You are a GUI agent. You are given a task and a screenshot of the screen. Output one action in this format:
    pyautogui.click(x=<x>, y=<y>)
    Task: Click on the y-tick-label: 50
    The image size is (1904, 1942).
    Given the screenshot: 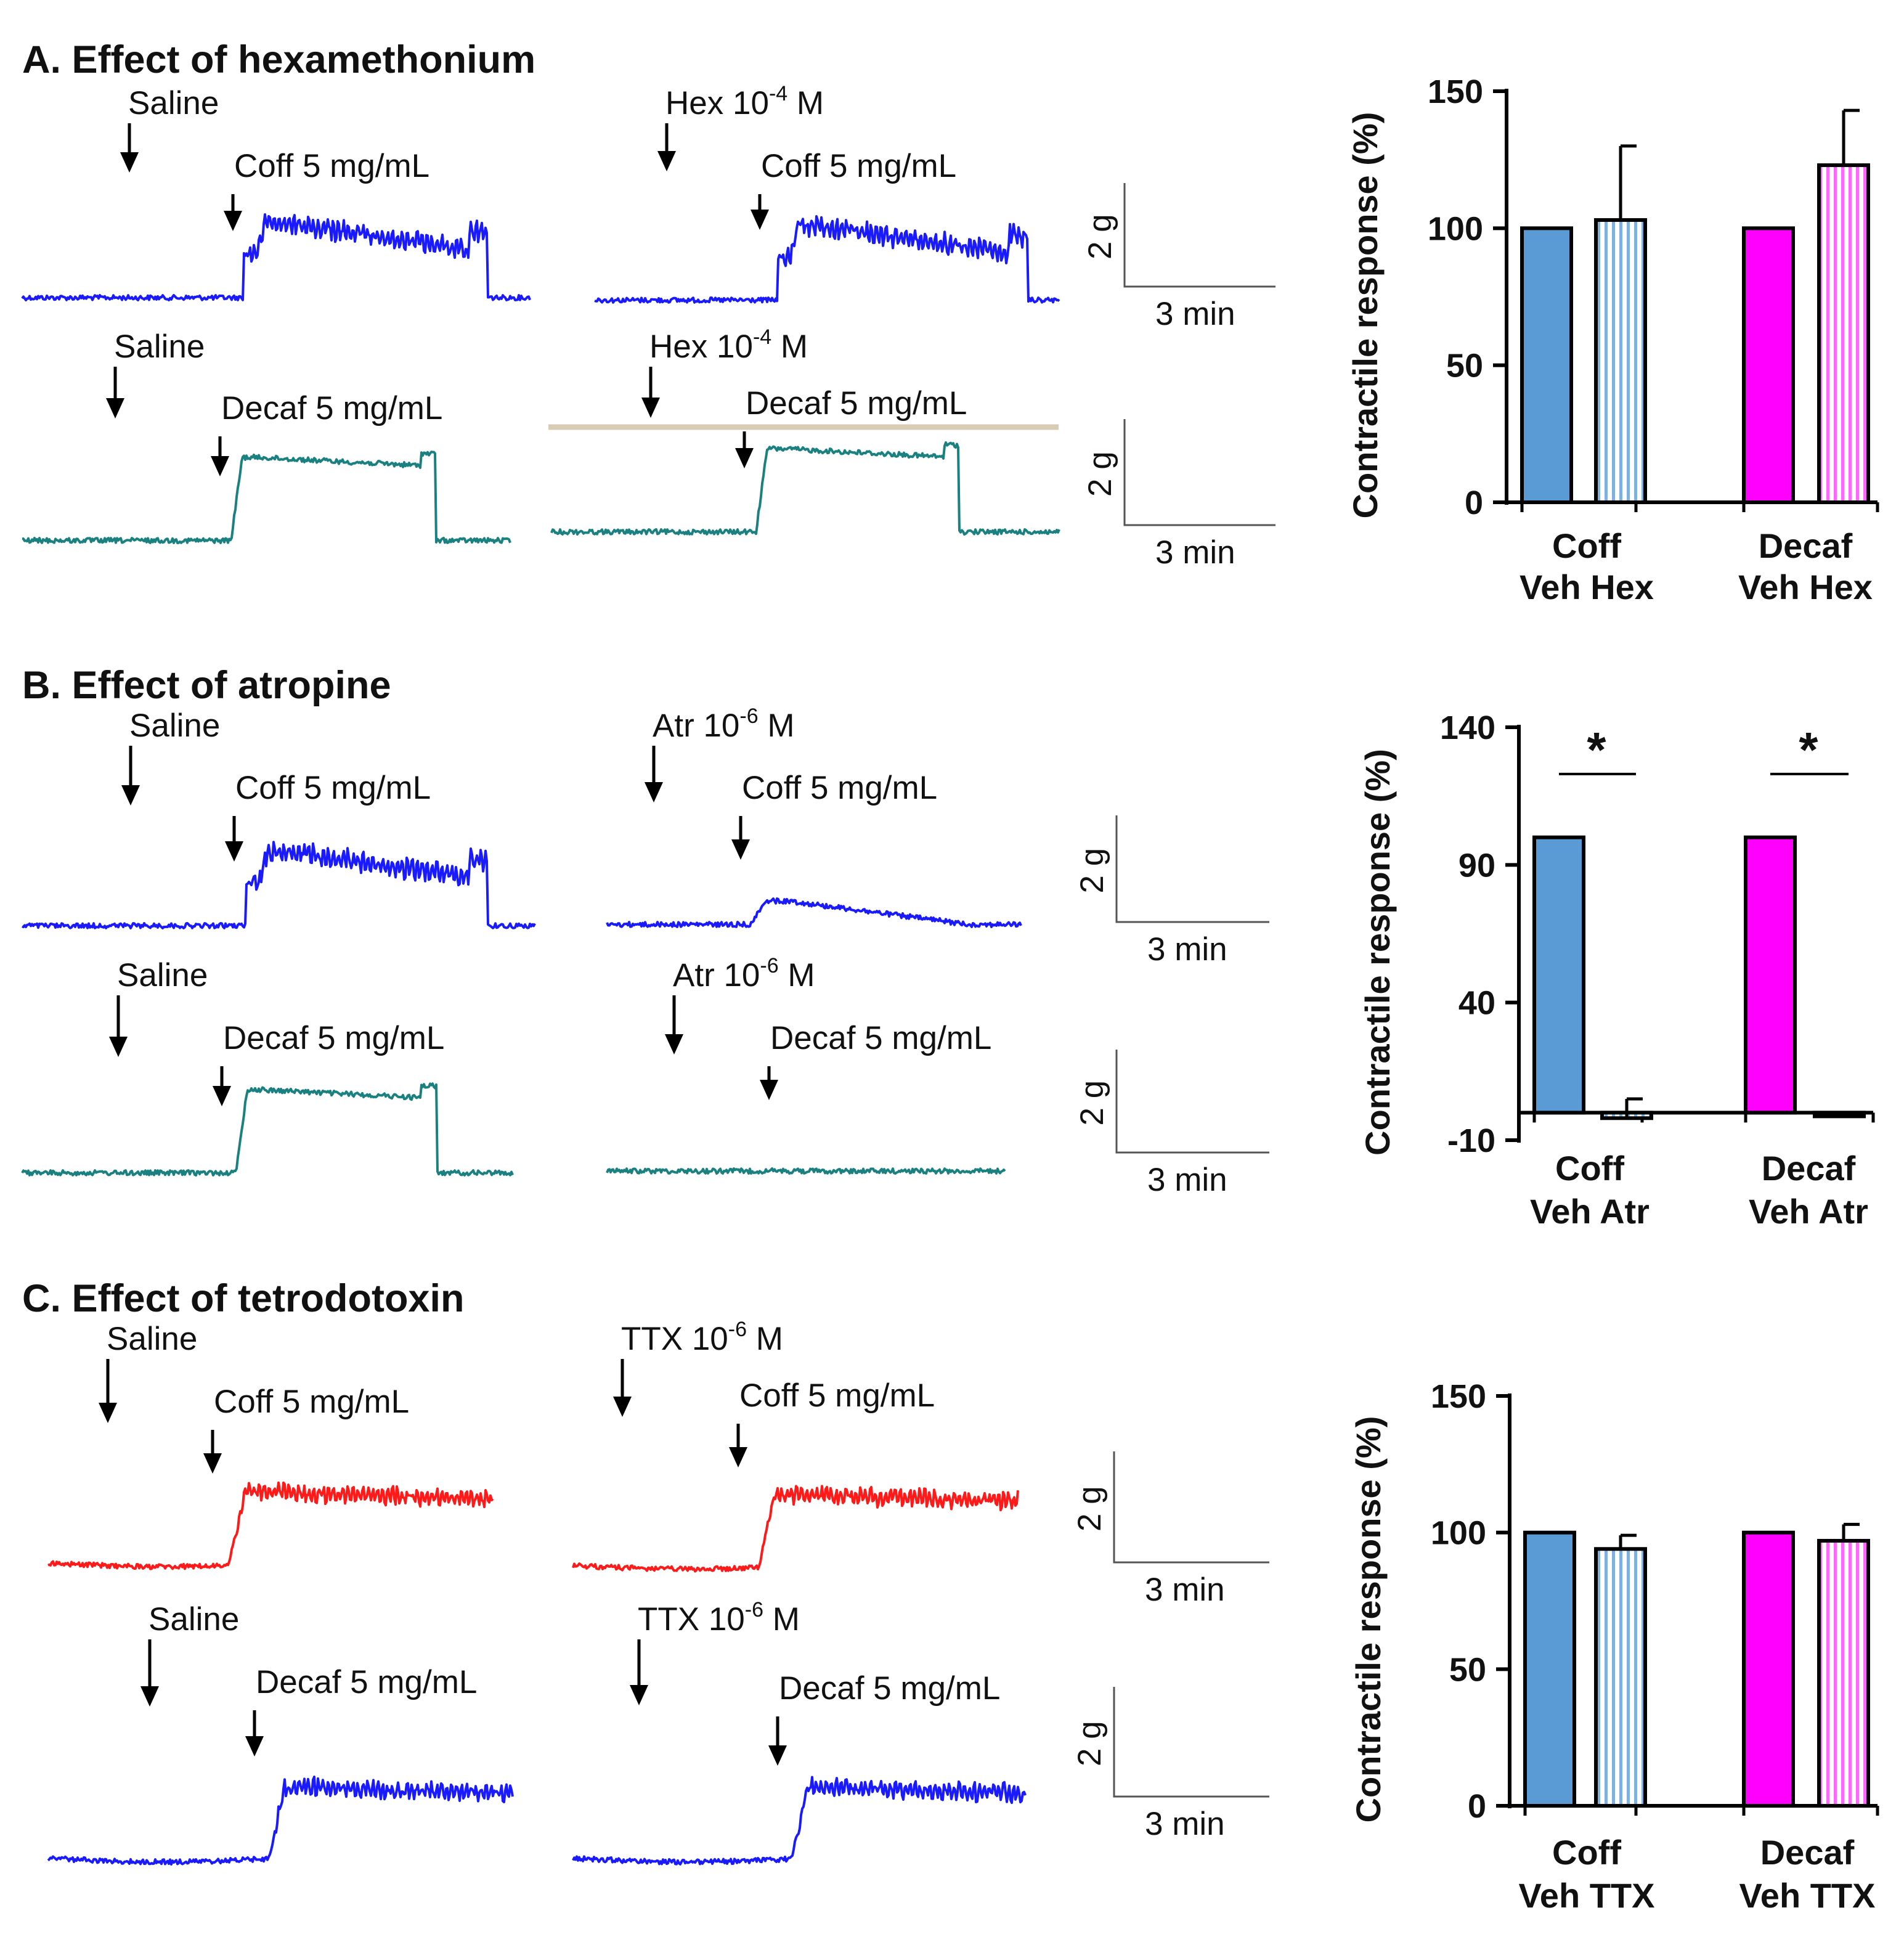 What is the action you would take?
    pyautogui.click(x=1467, y=1669)
    